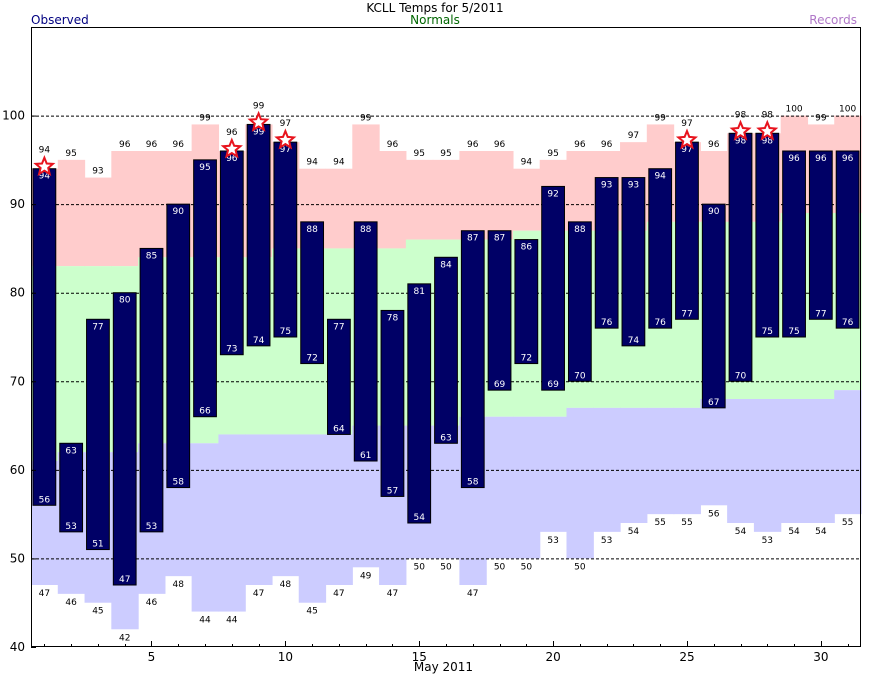 This screenshot has width=870, height=676. What do you see at coordinates (392, 491) in the screenshot?
I see `observed-low-label: 57` at bounding box center [392, 491].